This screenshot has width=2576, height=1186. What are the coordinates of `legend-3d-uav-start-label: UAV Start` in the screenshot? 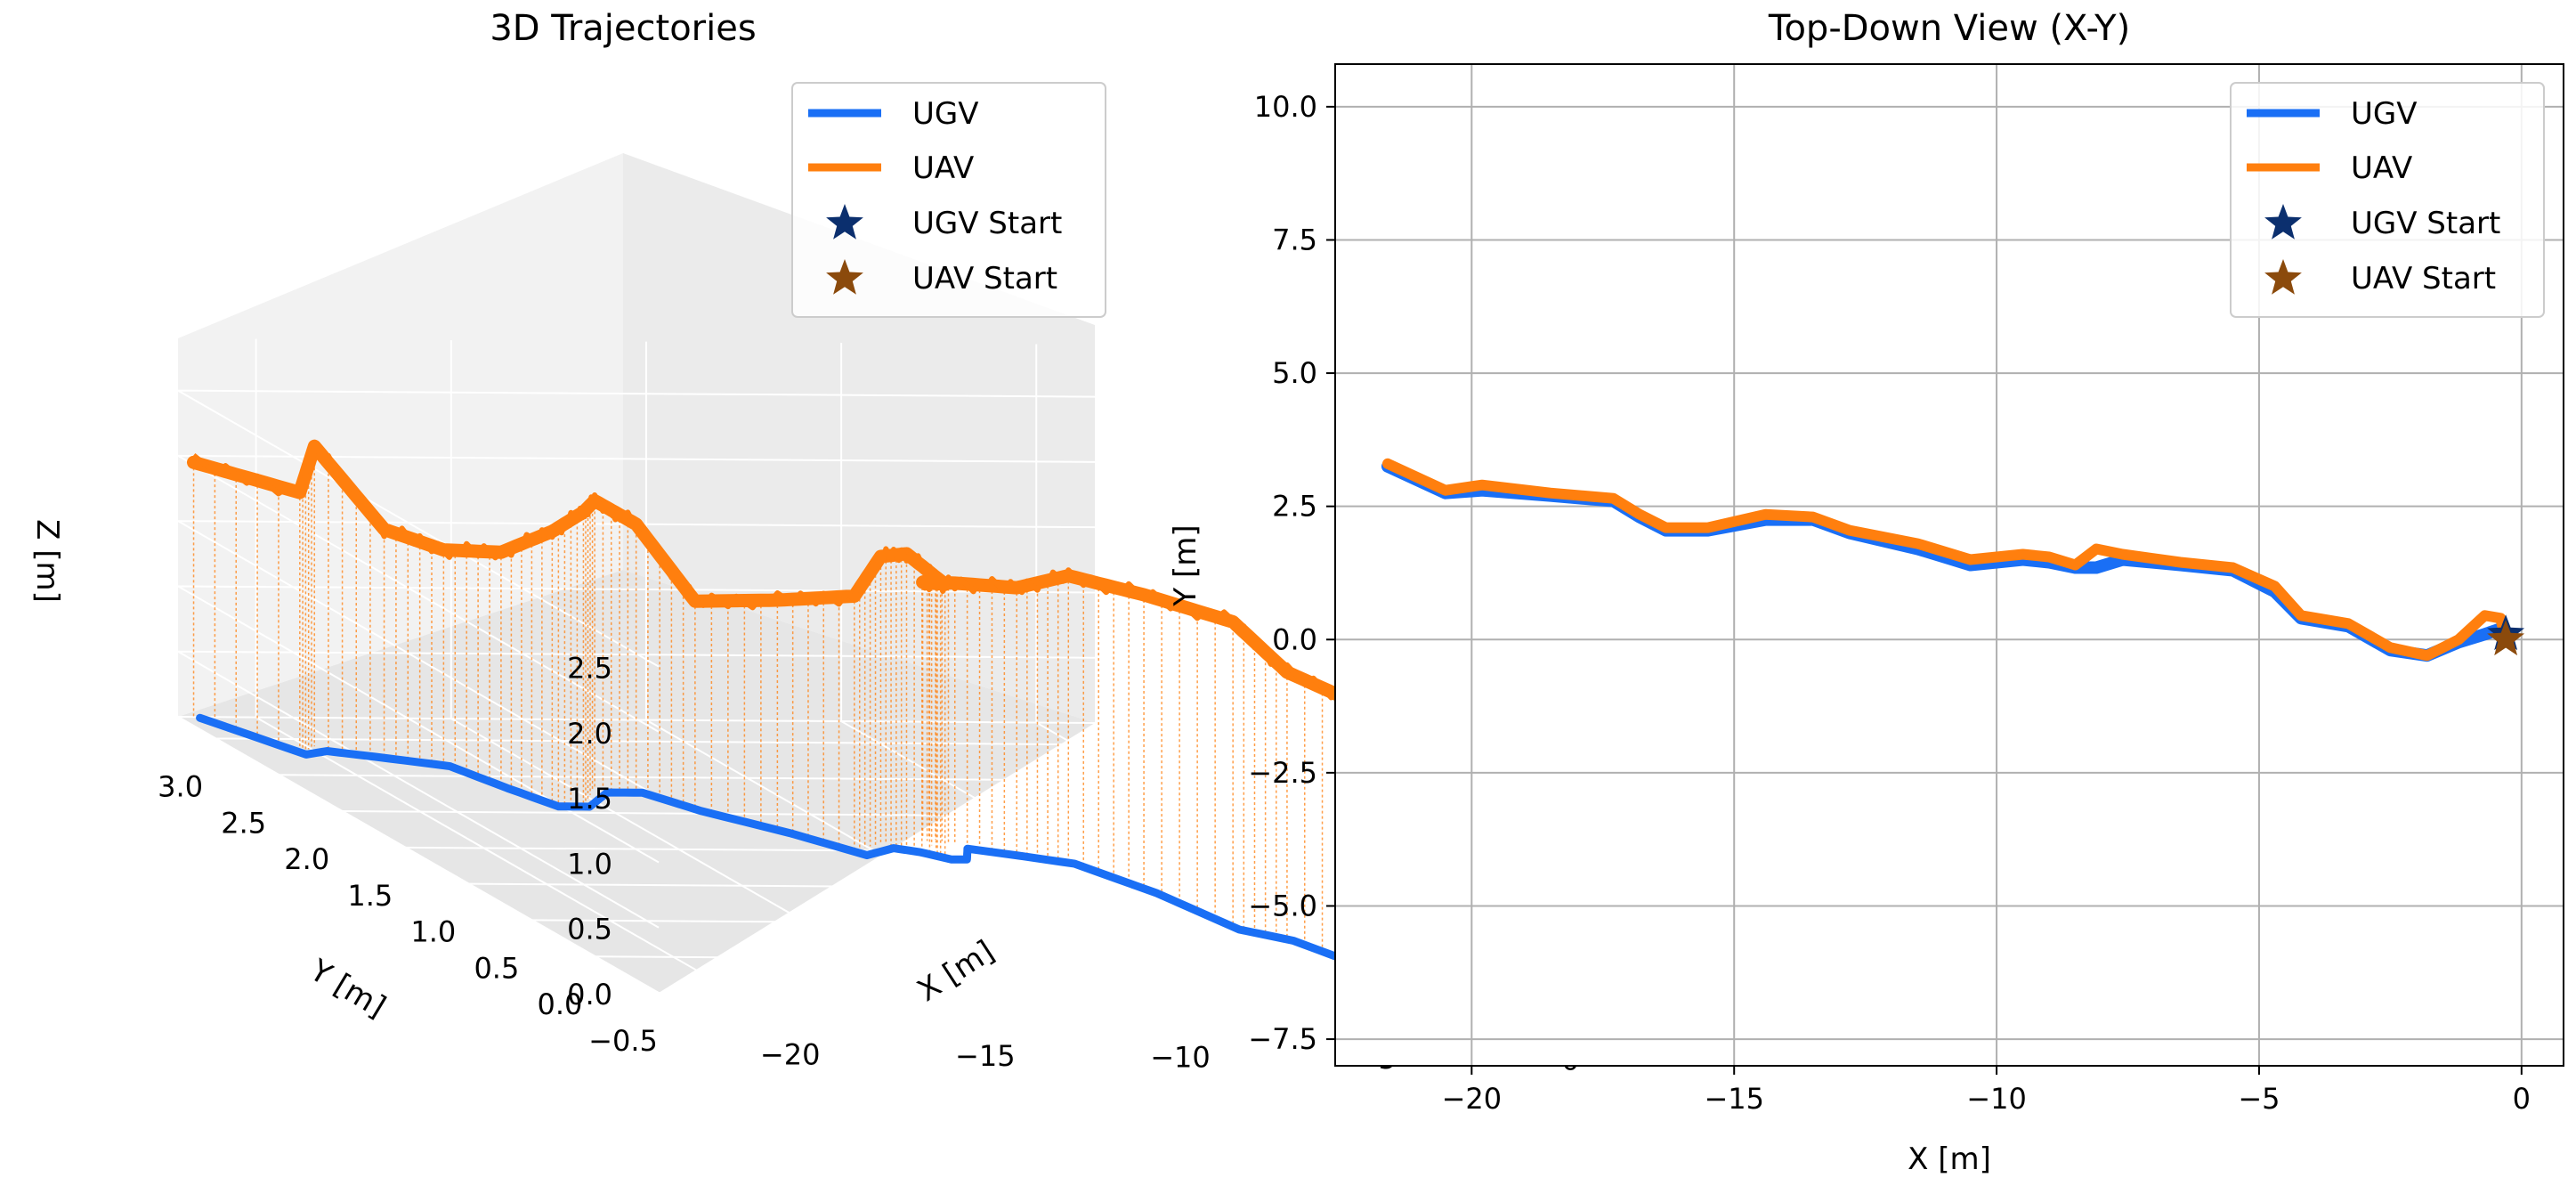 It's located at (984, 278).